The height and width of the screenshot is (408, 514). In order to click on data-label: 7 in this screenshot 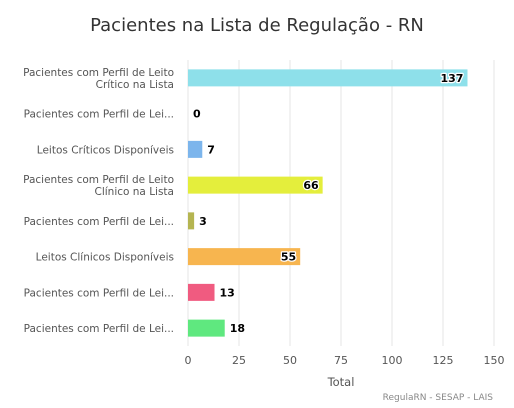, I will do `click(211, 149)`.